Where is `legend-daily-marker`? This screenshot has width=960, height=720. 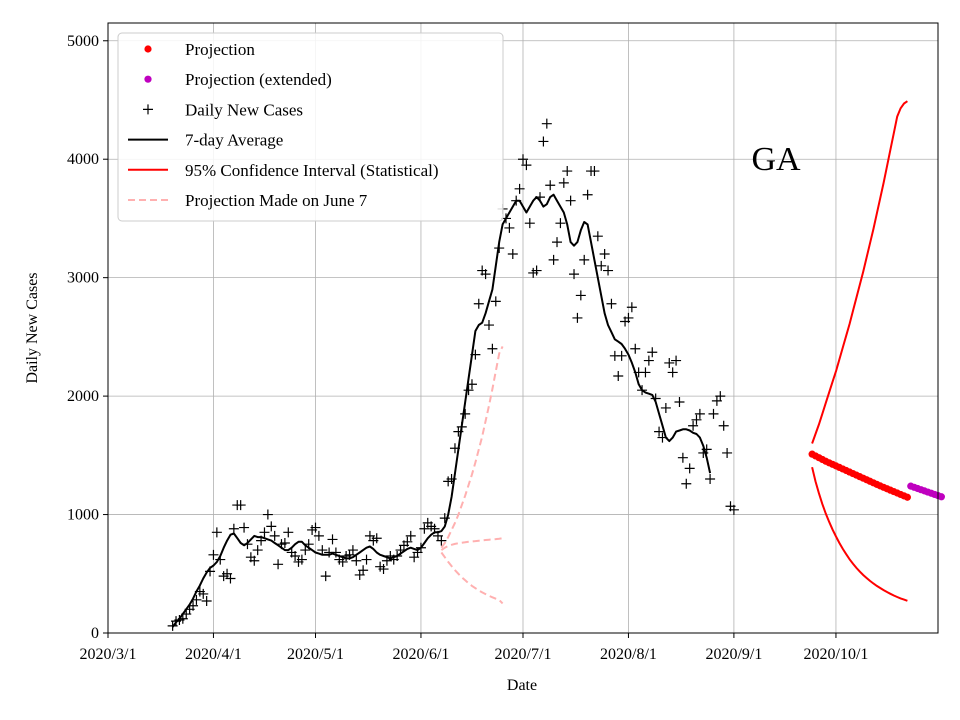
legend-daily-marker is located at coordinates (148, 109).